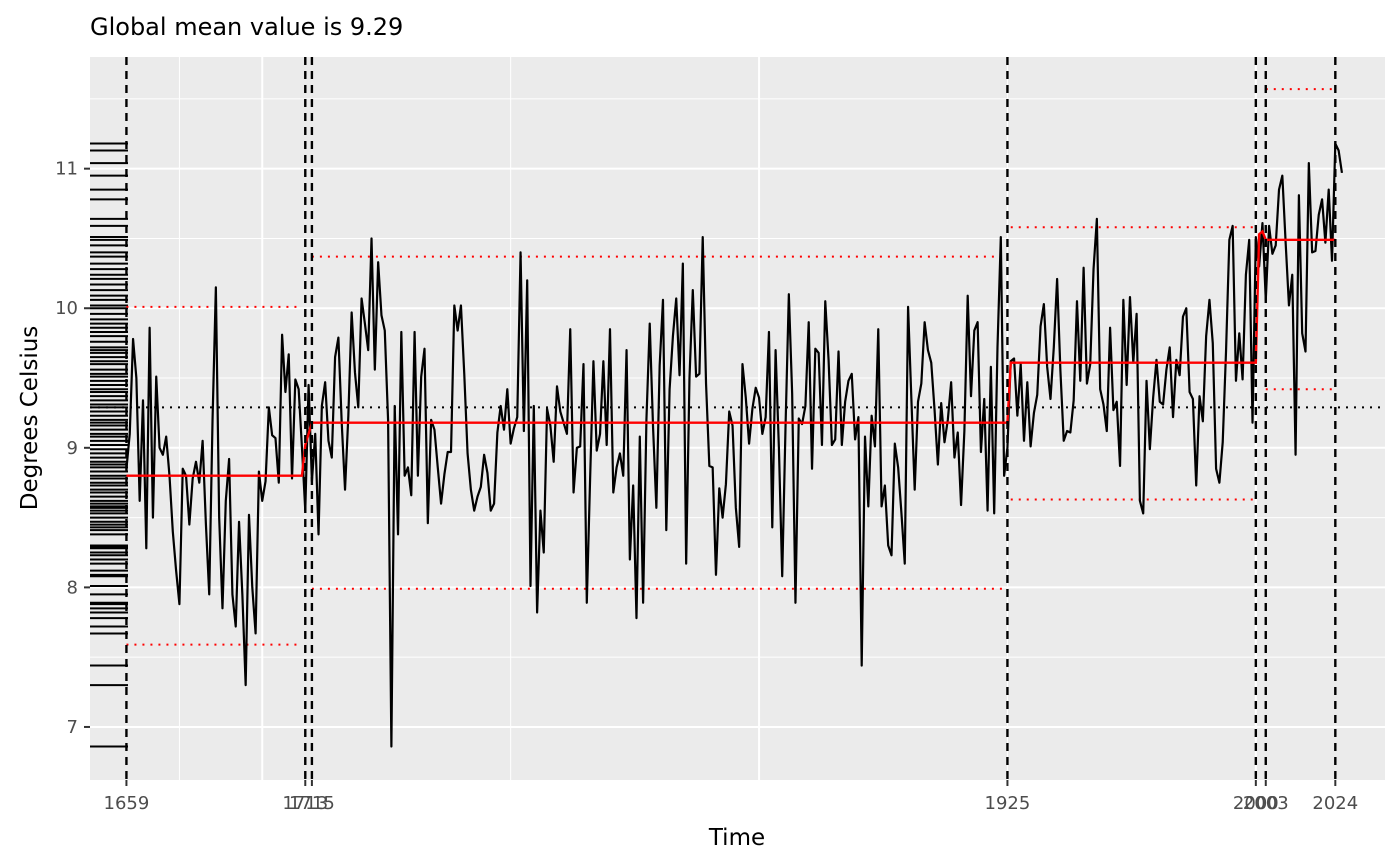 The width and height of the screenshot is (1400, 866). What do you see at coordinates (72, 587) in the screenshot?
I see `y-tick-label: 8` at bounding box center [72, 587].